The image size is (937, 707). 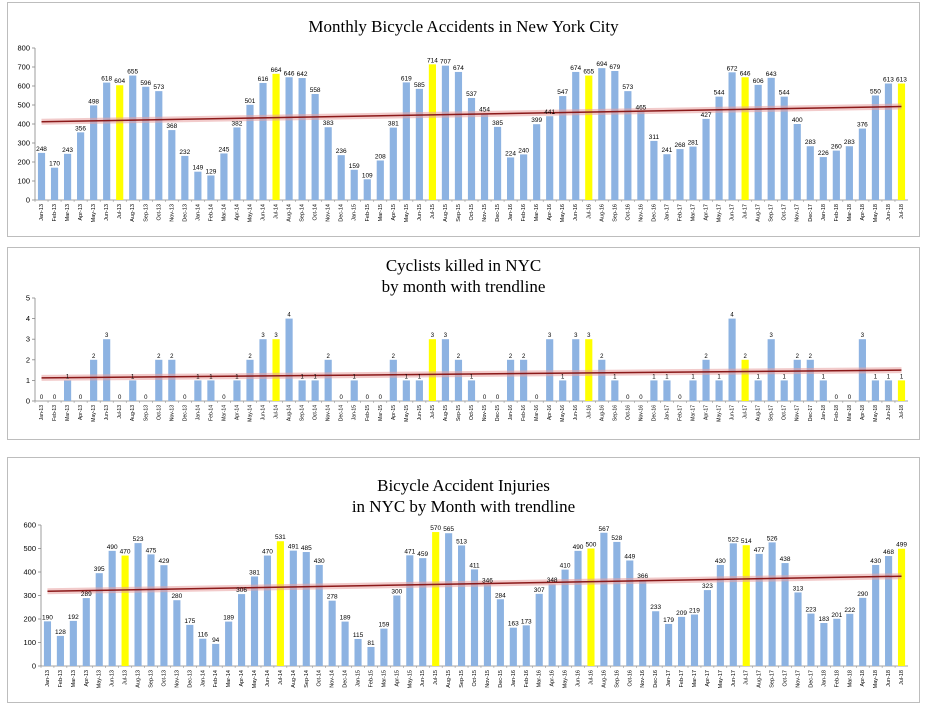 What do you see at coordinates (410, 679) in the screenshot?
I see `x-tick-label: May-15` at bounding box center [410, 679].